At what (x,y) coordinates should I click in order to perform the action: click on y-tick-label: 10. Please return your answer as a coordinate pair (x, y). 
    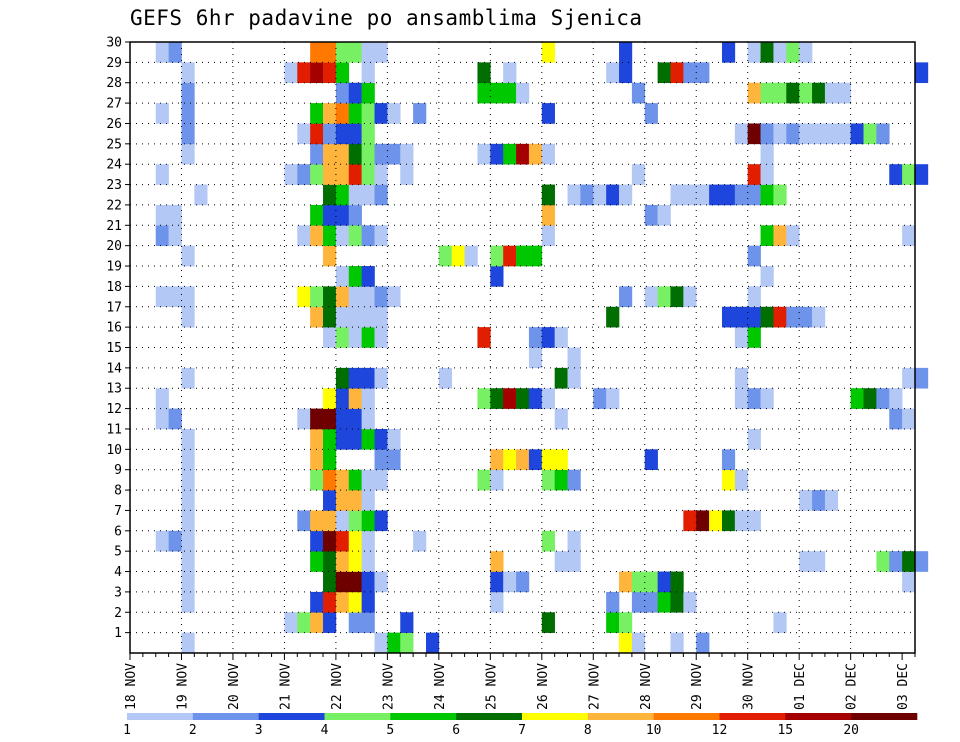
    Looking at the image, I should click on (114, 450).